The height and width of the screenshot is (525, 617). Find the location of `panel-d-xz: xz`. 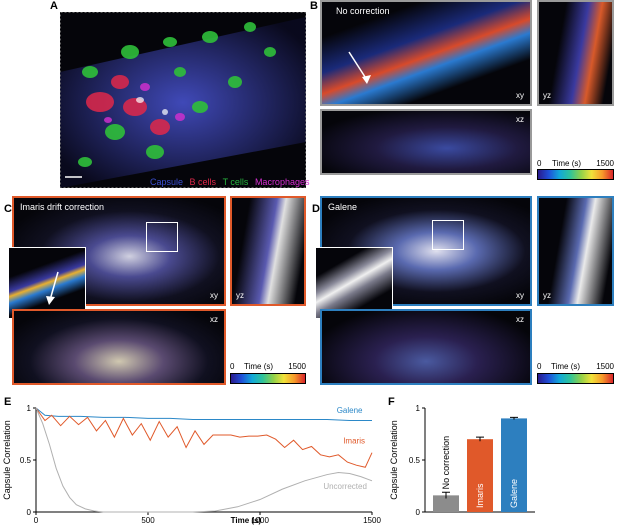

panel-d-xz: xz is located at coordinates (426, 347).